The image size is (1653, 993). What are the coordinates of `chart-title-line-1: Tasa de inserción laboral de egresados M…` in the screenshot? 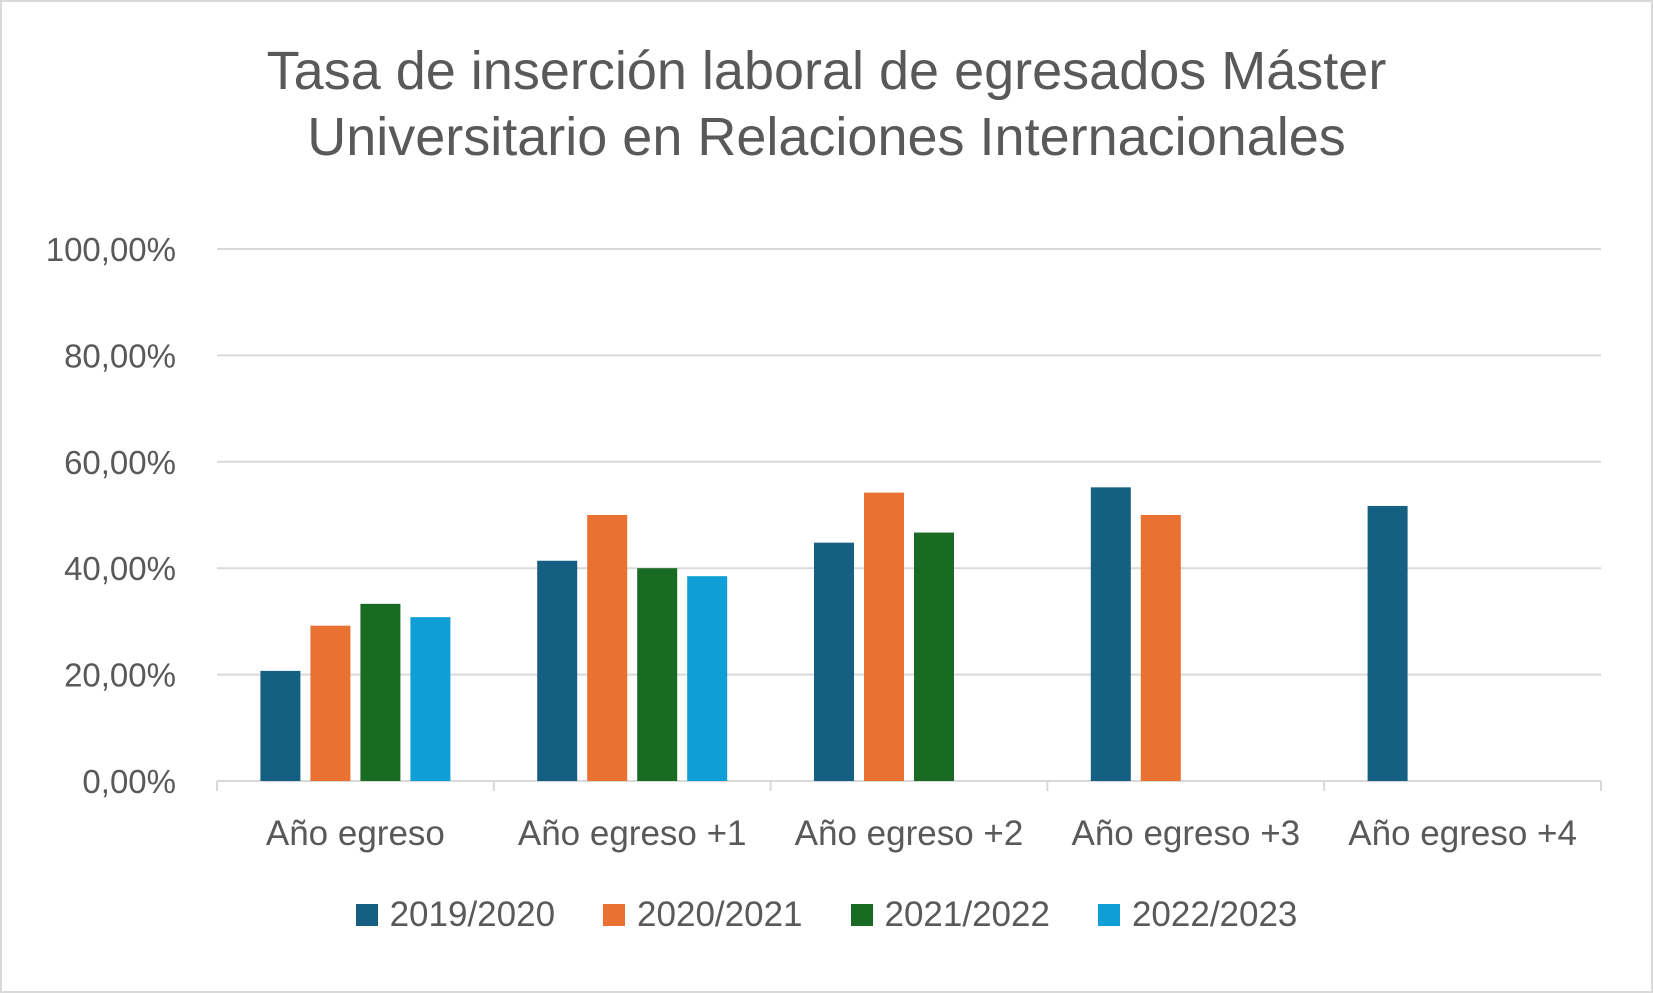 It's located at (826, 71).